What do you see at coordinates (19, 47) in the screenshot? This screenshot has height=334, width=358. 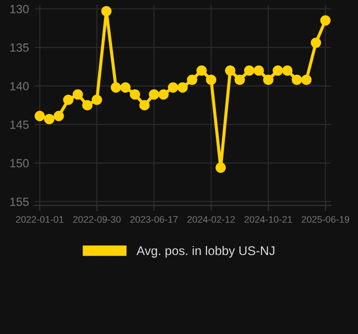 I see `y-tick-label: 135` at bounding box center [19, 47].